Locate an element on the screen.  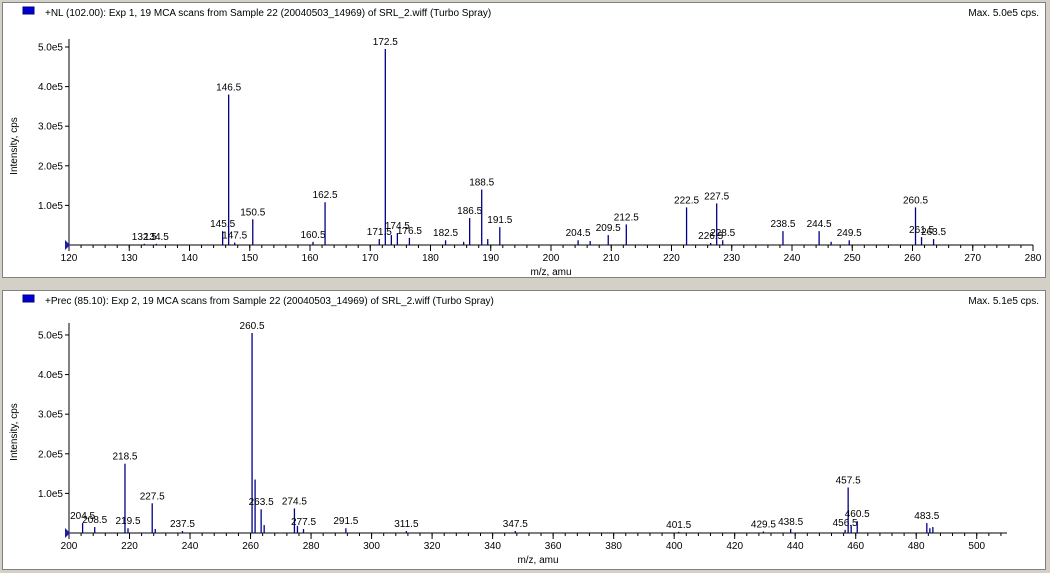
peak-label: 347.5 is located at coordinates (515, 524).